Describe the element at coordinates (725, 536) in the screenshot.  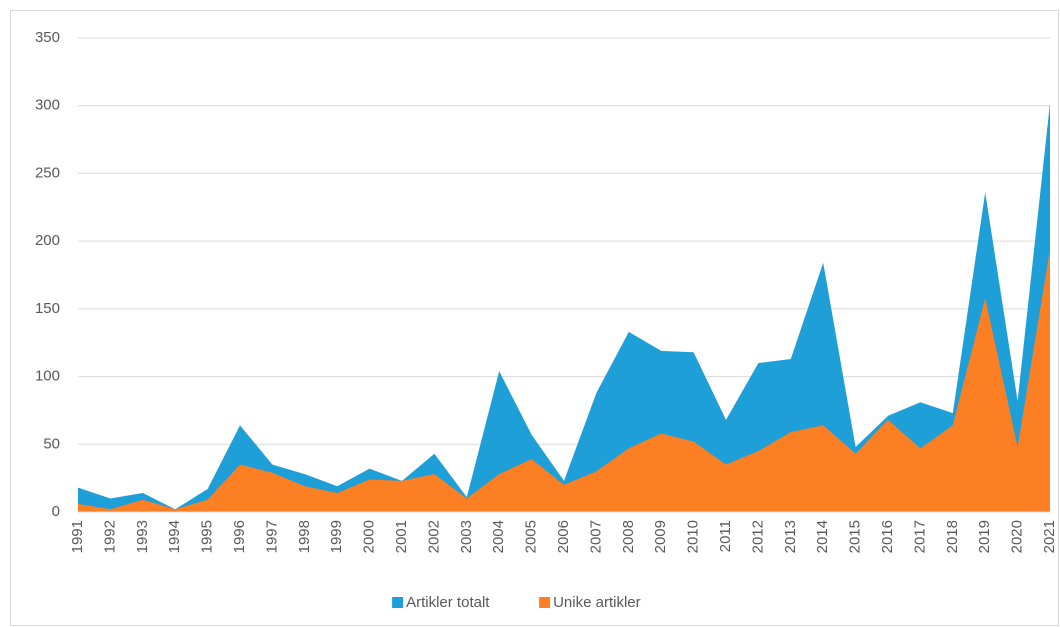
I see `x-tick-label: 2011` at that location.